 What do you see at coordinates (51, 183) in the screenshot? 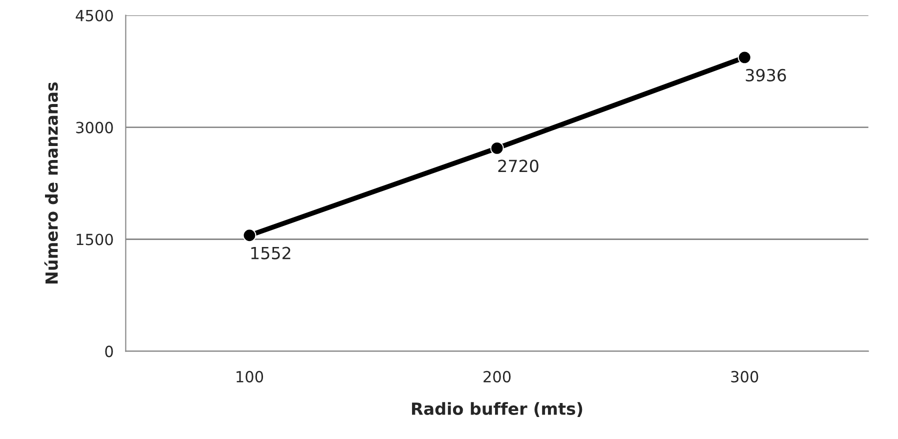
I see `y-axis-title: Número de manzanas` at bounding box center [51, 183].